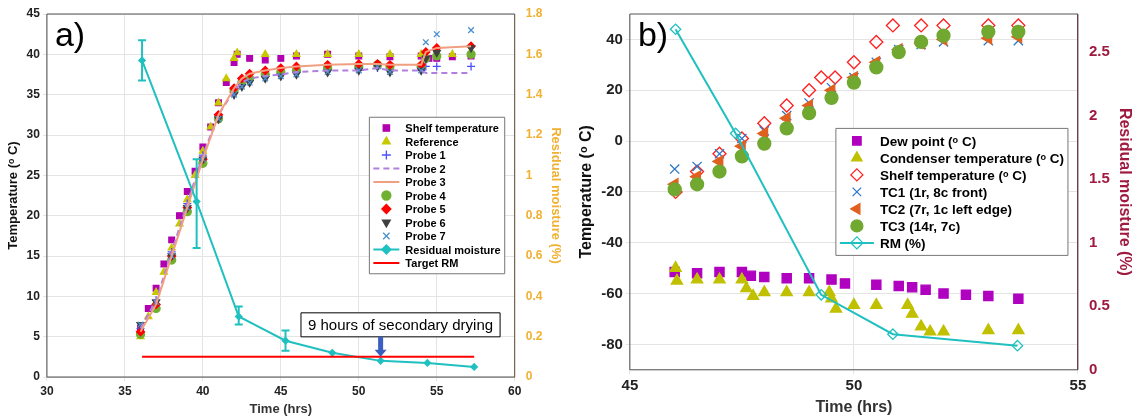 Image resolution: width=1142 pixels, height=419 pixels. What do you see at coordinates (612, 191) in the screenshot?
I see `y-tick-label: -20` at bounding box center [612, 191].